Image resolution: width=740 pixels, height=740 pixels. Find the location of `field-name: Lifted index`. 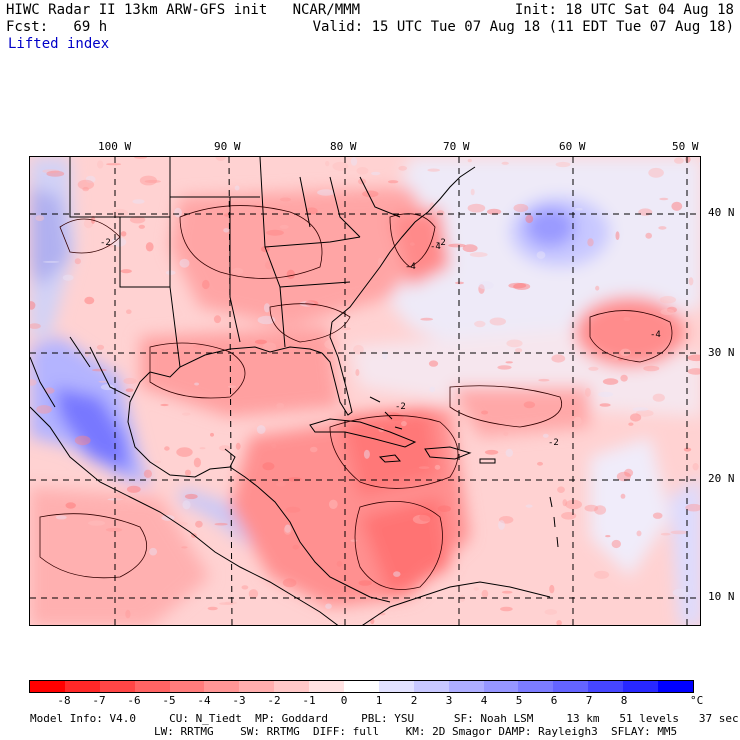

field-name: Lifted index is located at coordinates (59, 44).